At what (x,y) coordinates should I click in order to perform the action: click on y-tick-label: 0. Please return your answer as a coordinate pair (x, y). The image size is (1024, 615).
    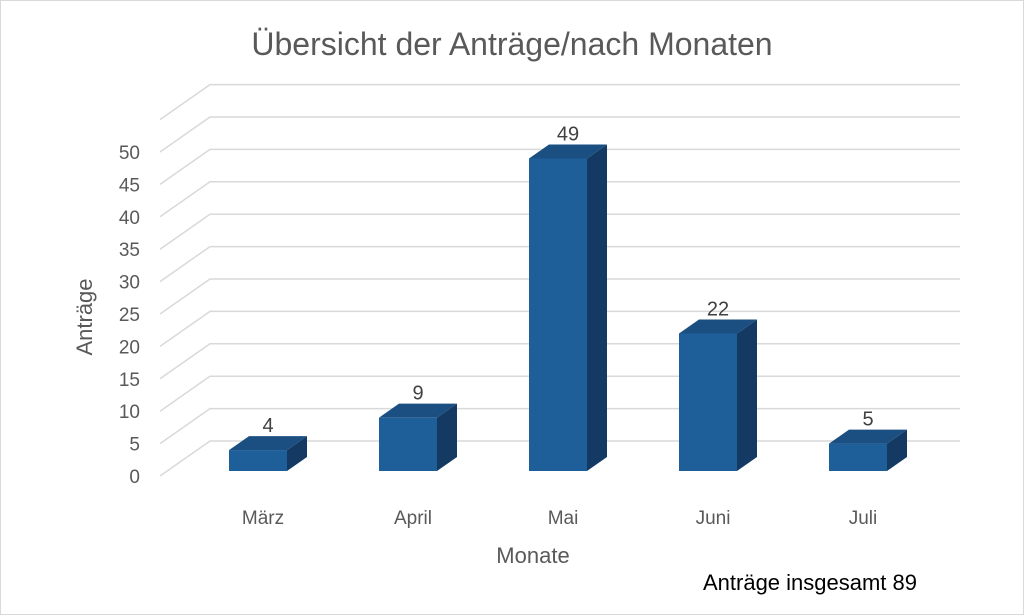
    Looking at the image, I should click on (134, 477).